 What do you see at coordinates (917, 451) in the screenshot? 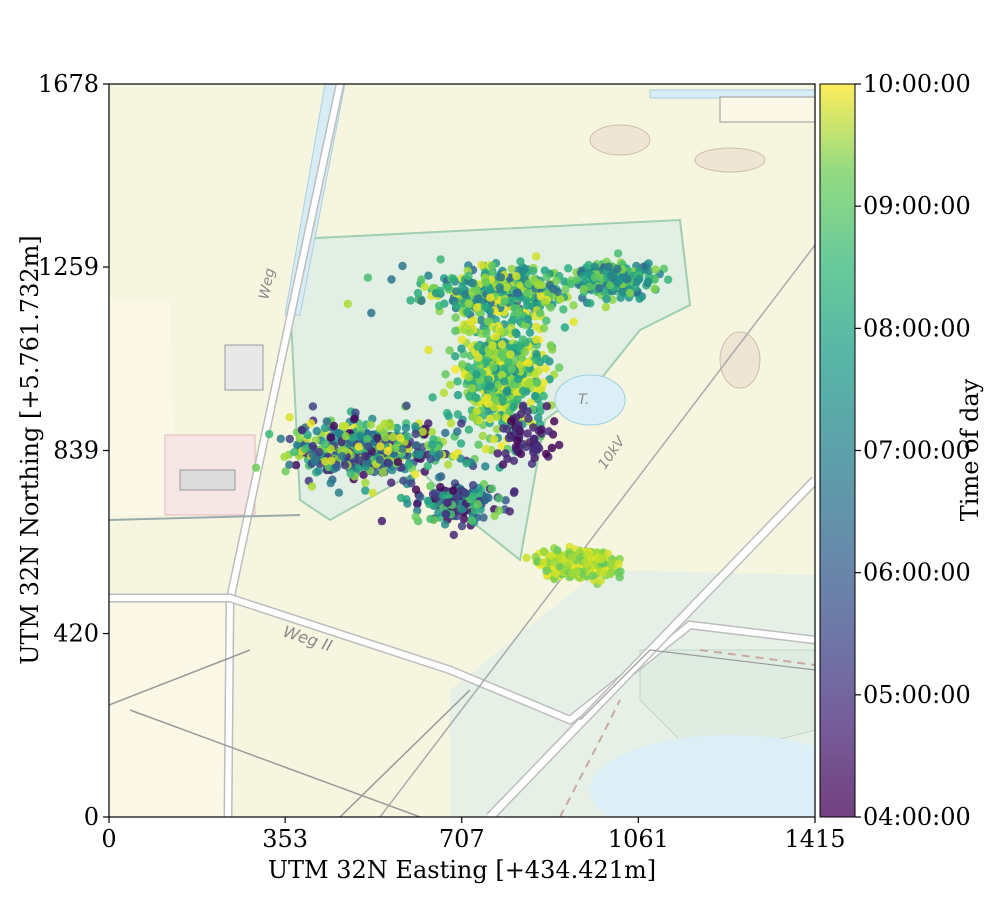
I see `colorbar-tick-label: 07:00:00` at bounding box center [917, 451].